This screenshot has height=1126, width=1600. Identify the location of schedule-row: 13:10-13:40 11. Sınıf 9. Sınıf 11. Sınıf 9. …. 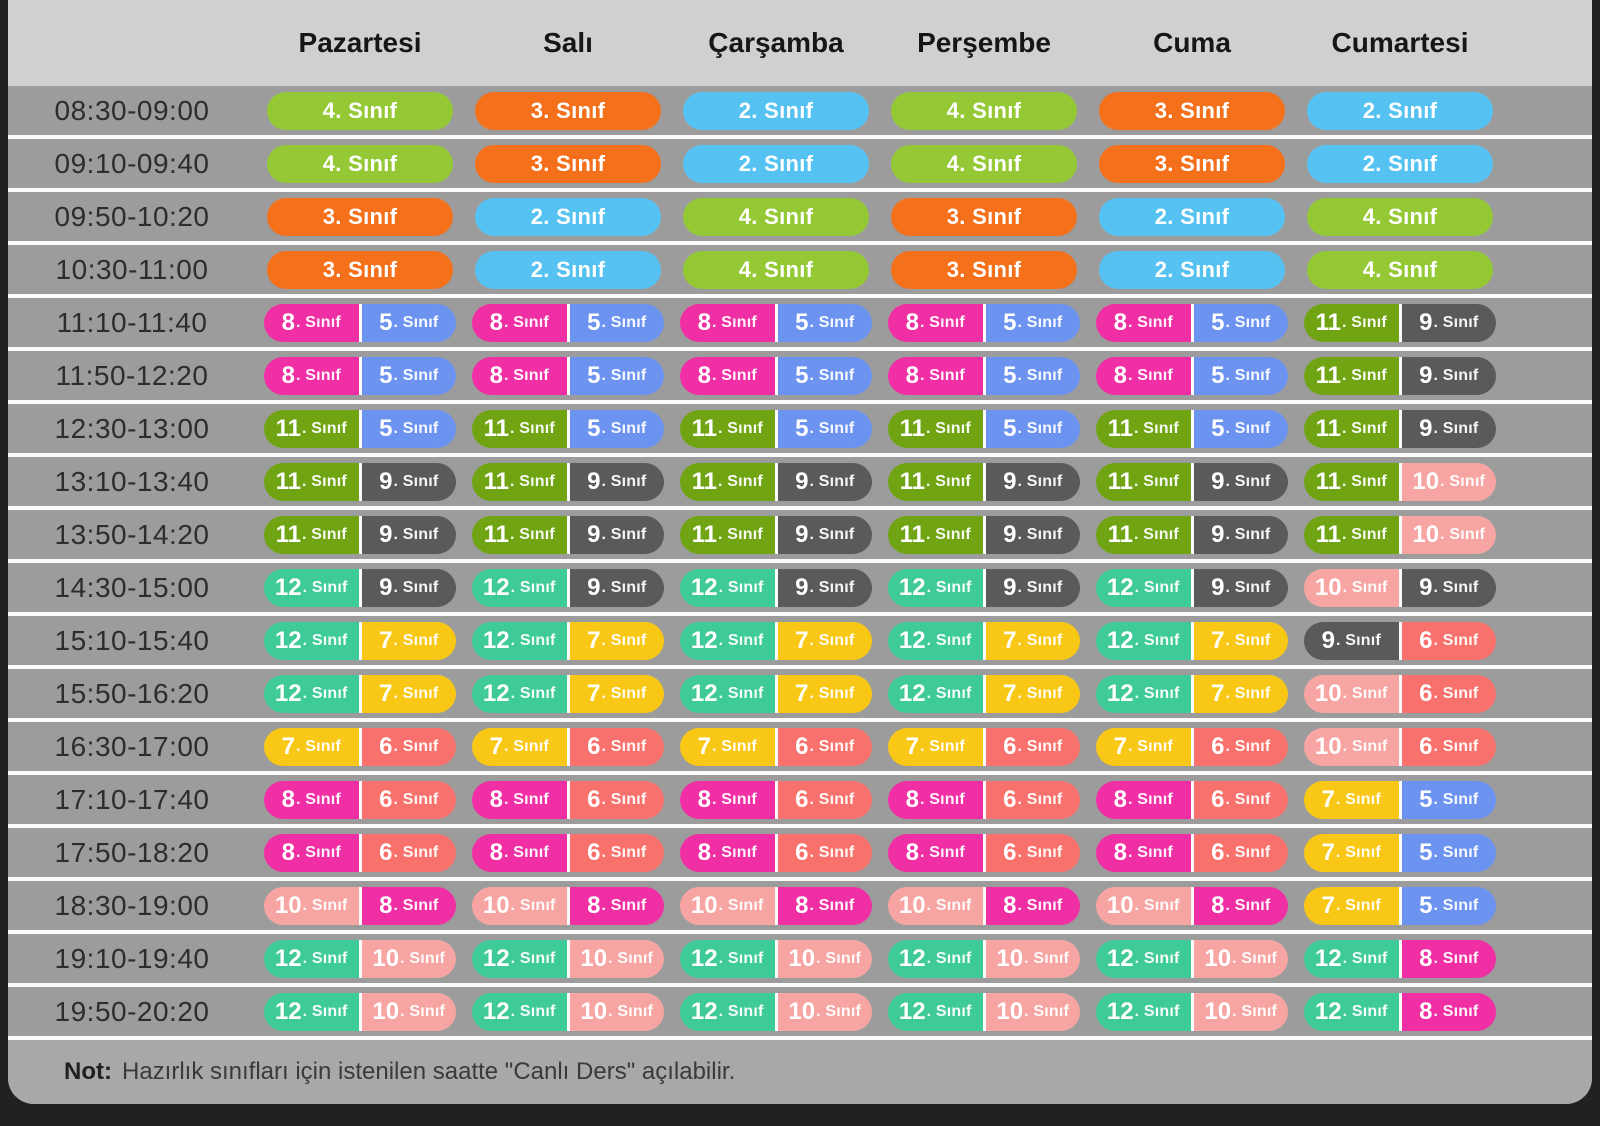
(800, 483).